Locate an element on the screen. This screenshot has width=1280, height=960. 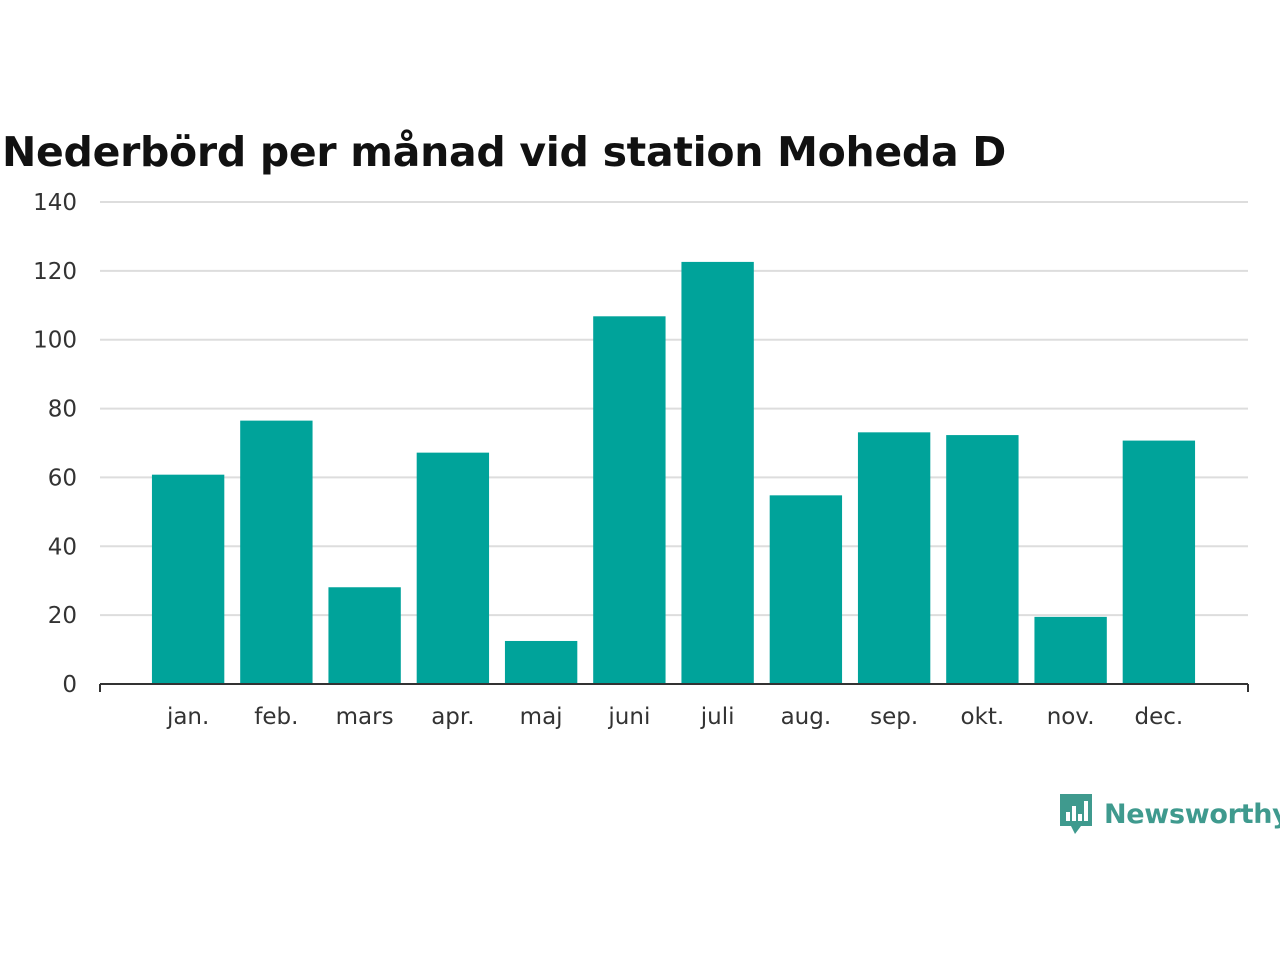
x-tick-label: nov. is located at coordinates (1071, 717).